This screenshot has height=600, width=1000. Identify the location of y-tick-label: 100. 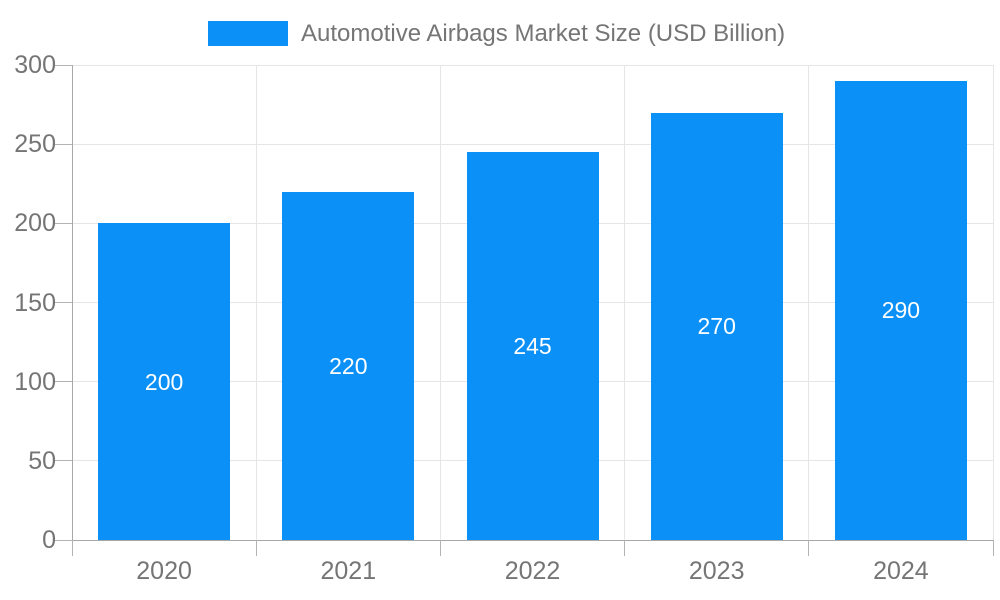
(35, 381).